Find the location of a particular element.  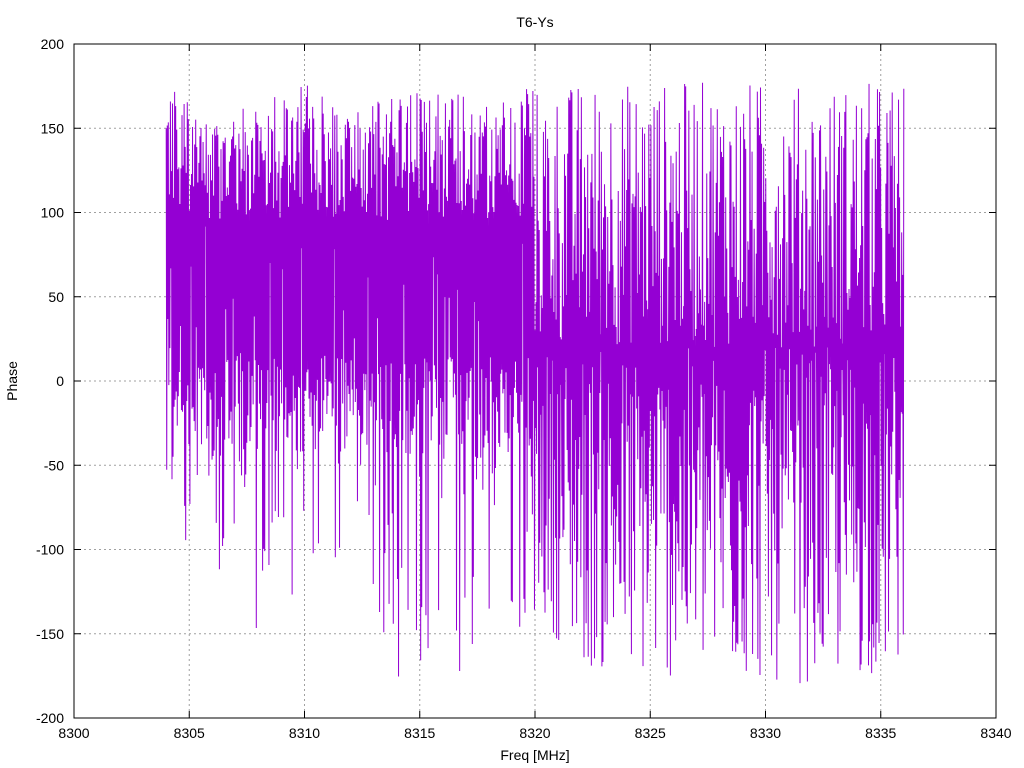

x-tick-label: 8315 is located at coordinates (419, 733).